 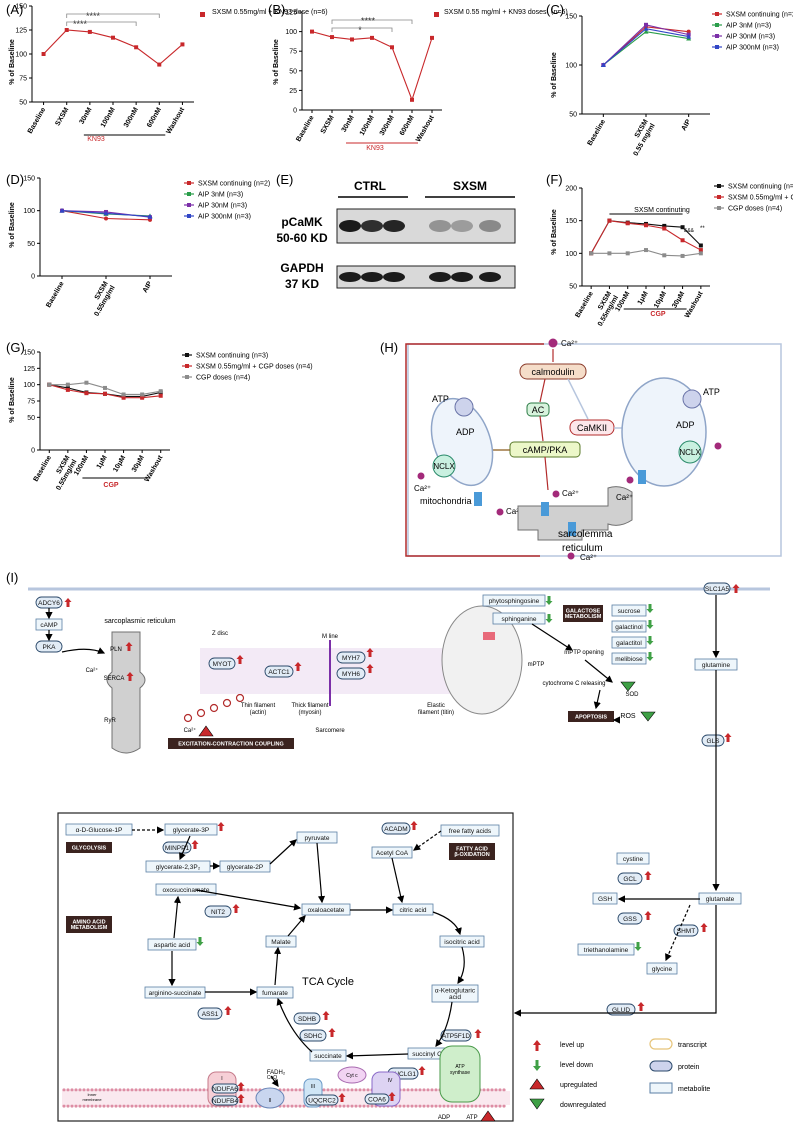 I want to click on blot-row1-label: pCaMK, so click(x=302, y=222).